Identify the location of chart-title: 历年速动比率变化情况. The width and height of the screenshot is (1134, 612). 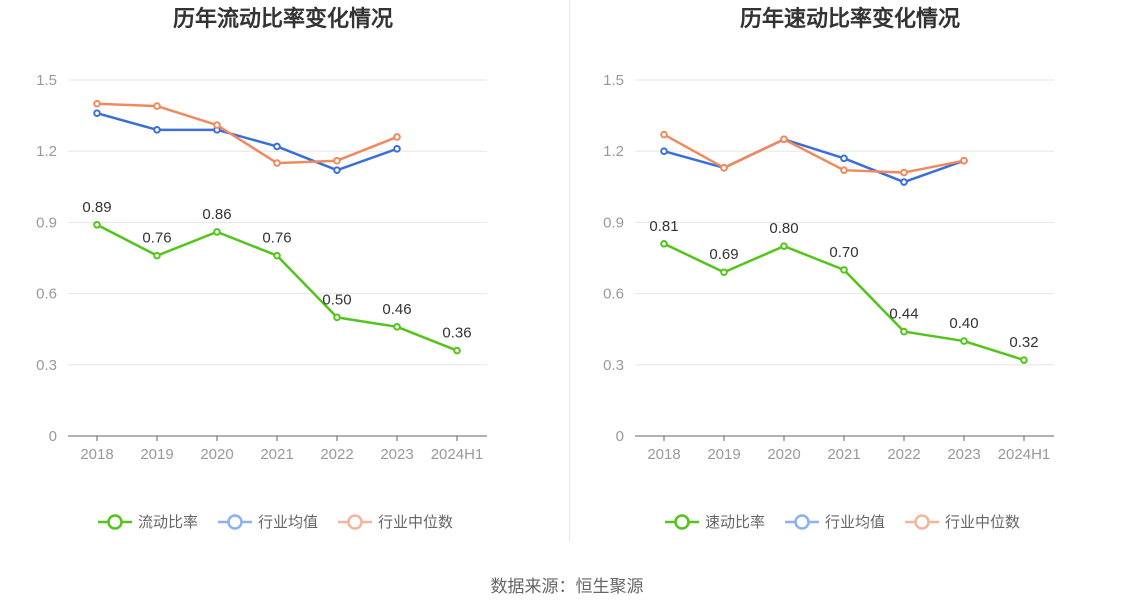
(850, 18).